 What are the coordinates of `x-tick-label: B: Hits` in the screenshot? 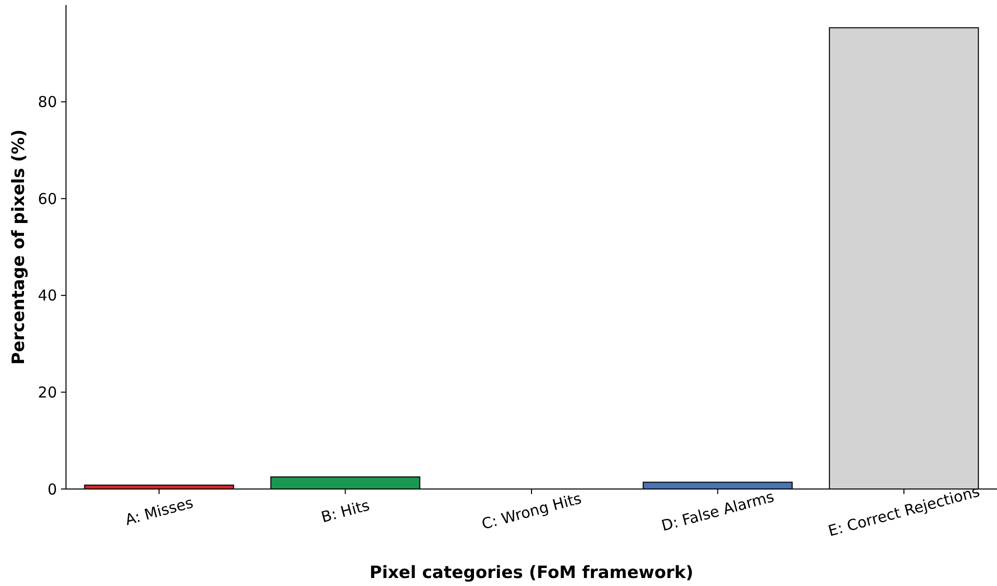 It's located at (345, 511).